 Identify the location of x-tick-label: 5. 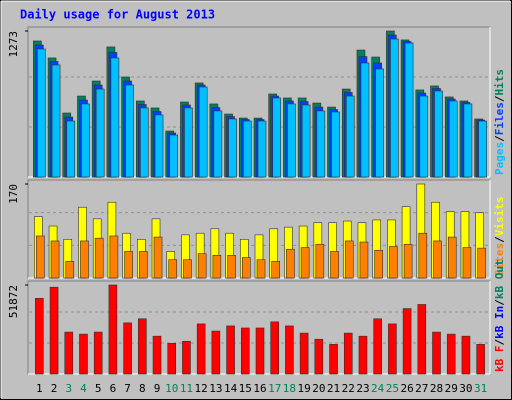
(98, 388).